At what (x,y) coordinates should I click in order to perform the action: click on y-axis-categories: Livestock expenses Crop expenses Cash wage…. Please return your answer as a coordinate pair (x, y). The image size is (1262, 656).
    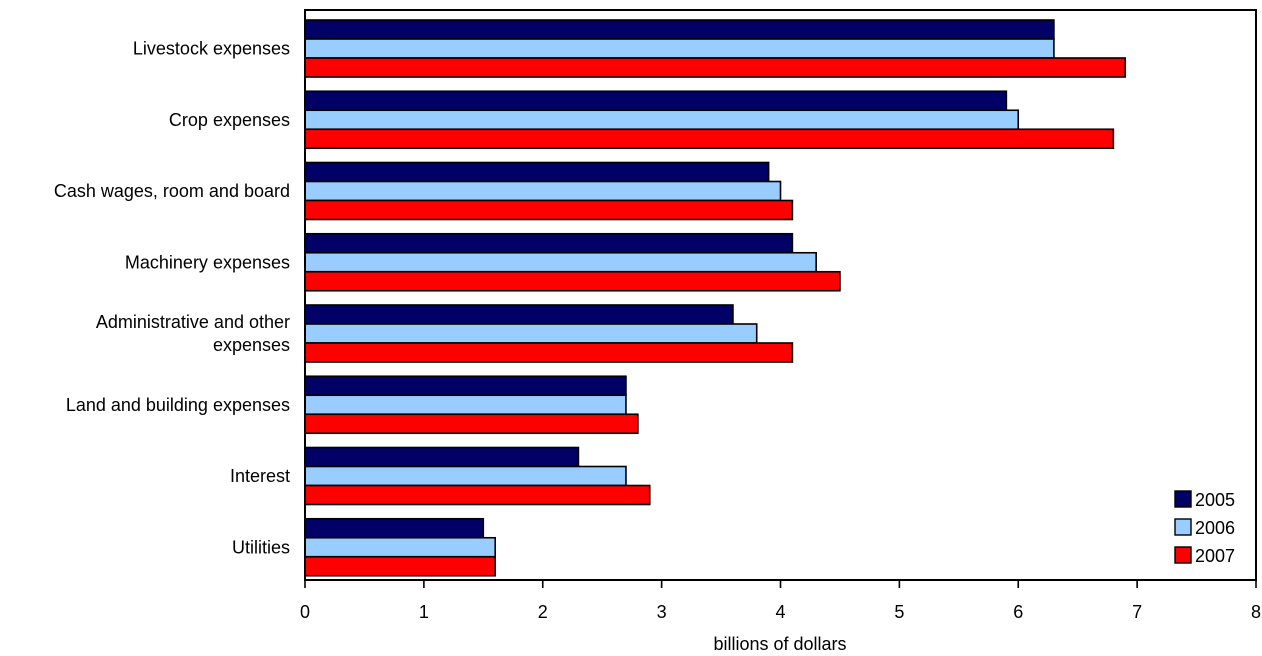
    Looking at the image, I should click on (172, 298).